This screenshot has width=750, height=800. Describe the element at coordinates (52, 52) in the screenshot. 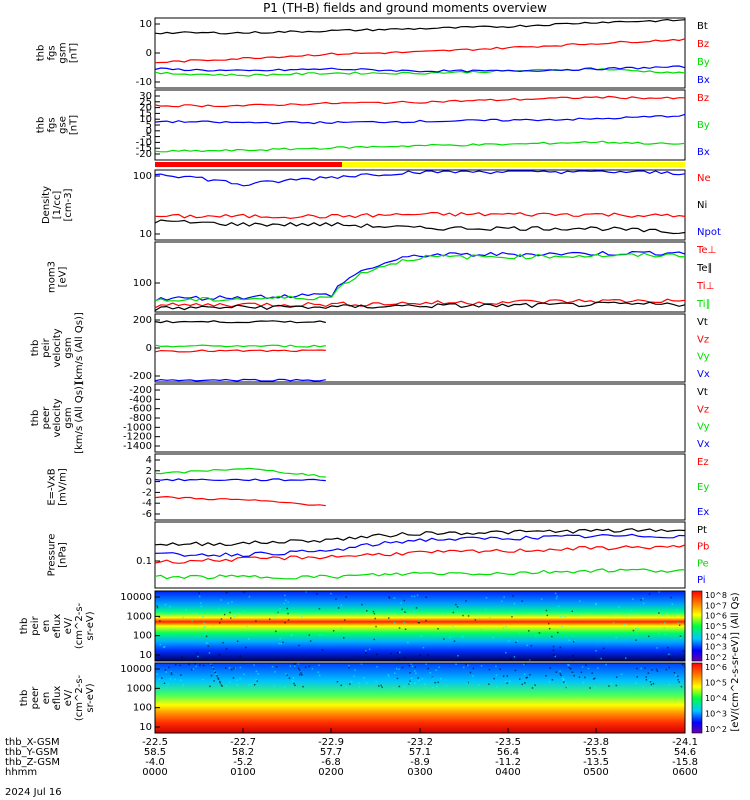

I see `y-axis-label: fgs` at that location.